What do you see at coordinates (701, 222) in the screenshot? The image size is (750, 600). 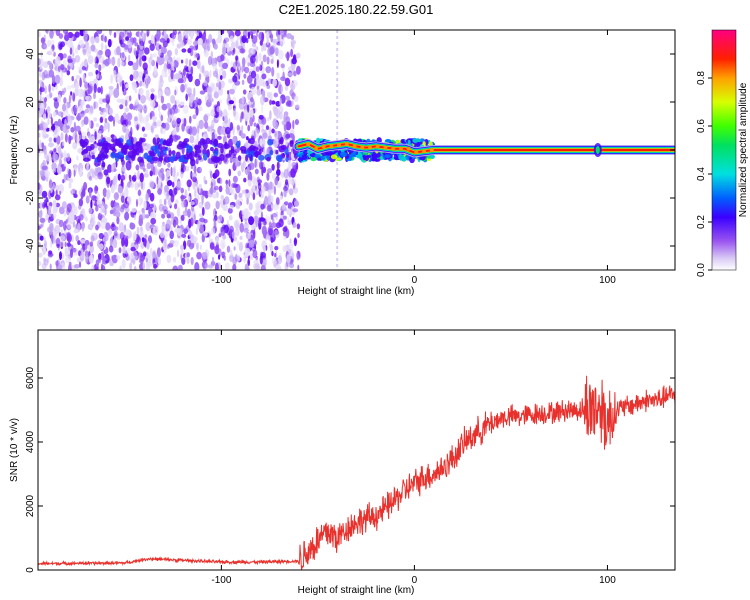 I see `colorbar-tick-label: 0.2` at bounding box center [701, 222].